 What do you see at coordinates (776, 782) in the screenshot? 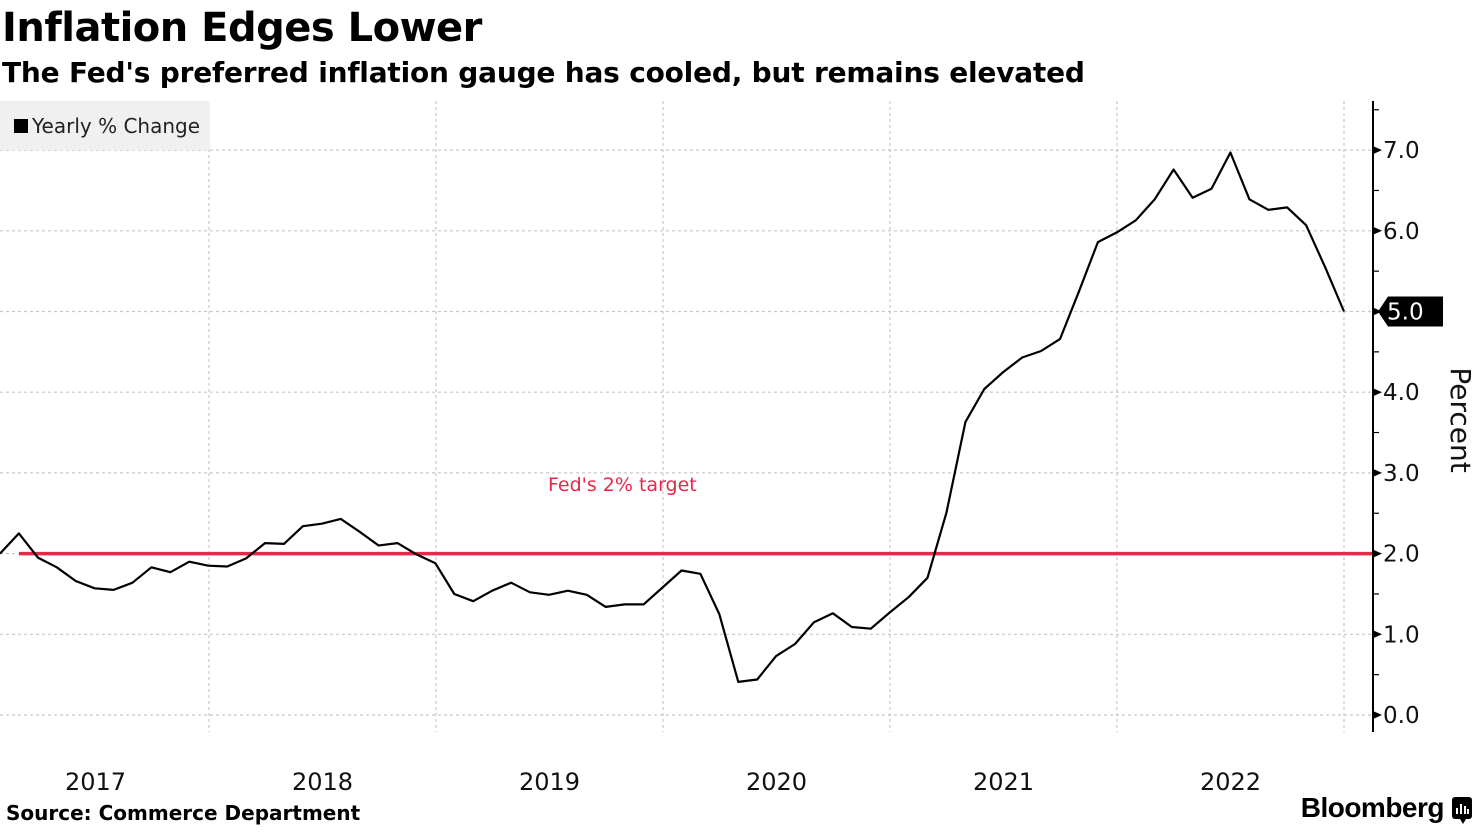
I see `x-tick-label: 2020` at bounding box center [776, 782].